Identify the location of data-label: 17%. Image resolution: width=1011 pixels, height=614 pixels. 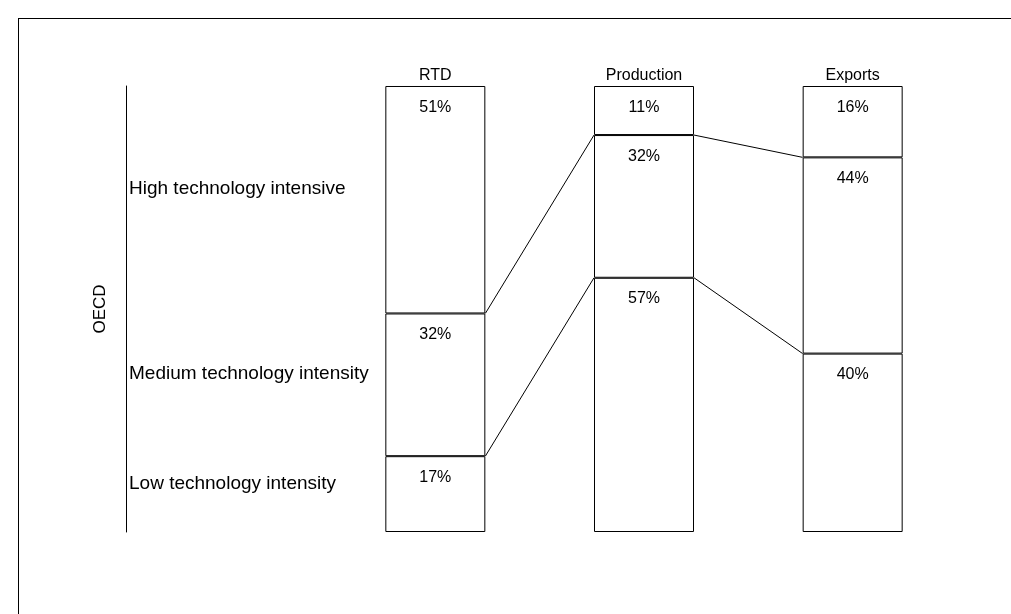
(435, 476).